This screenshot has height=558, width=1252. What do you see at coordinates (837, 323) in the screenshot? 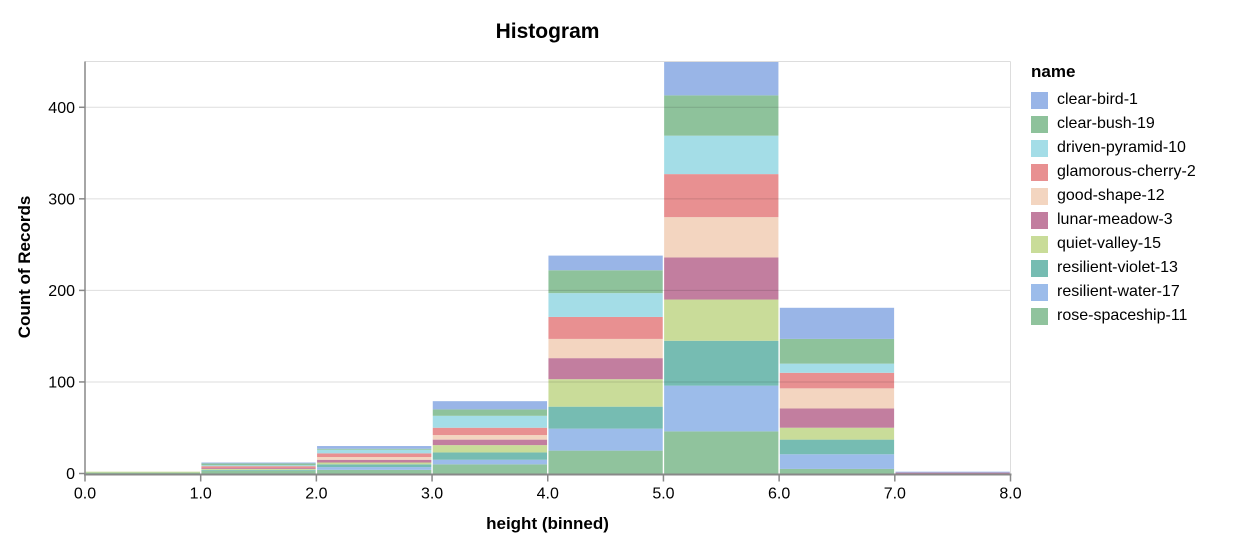
I see `bar-segment-clear-bird-1-bin6` at bounding box center [837, 323].